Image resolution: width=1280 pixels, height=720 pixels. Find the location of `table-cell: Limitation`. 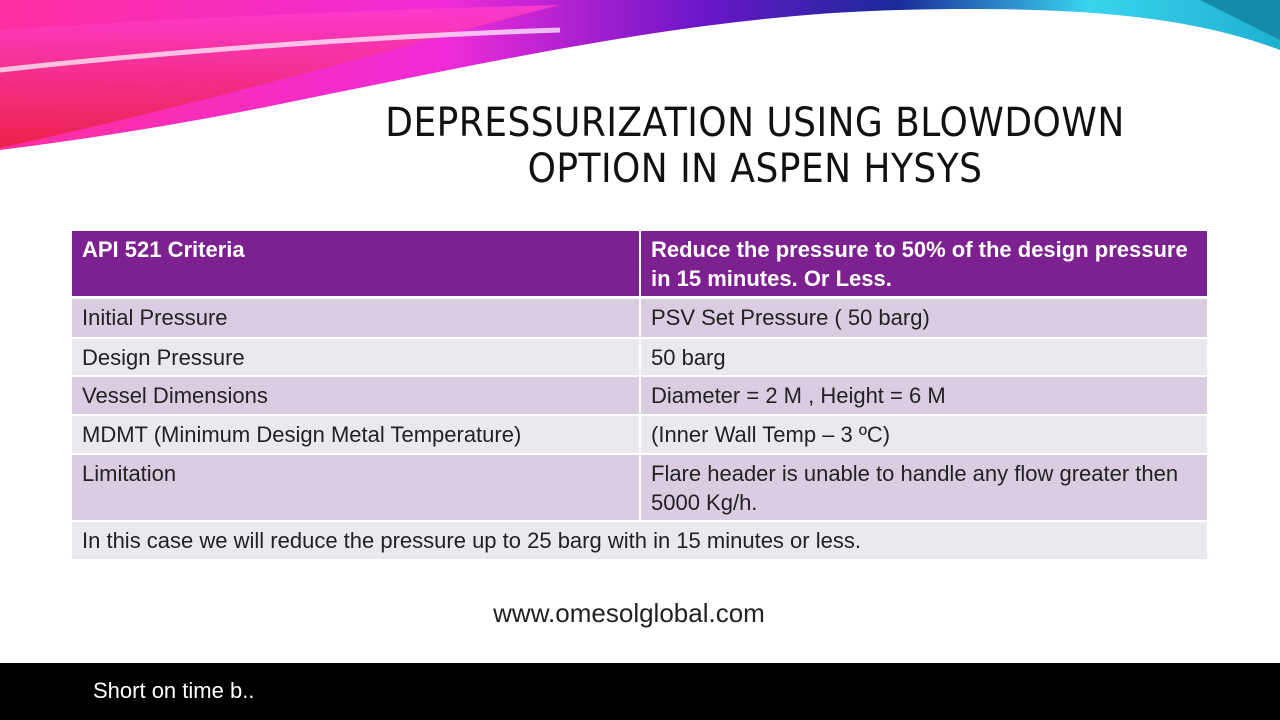

table-cell: Limitation is located at coordinates (355, 487).